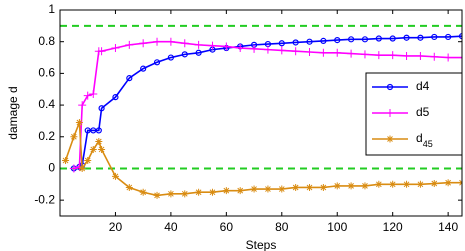 The width and height of the screenshot is (465, 251). What do you see at coordinates (423, 86) in the screenshot?
I see `legend-label: d4` at bounding box center [423, 86].